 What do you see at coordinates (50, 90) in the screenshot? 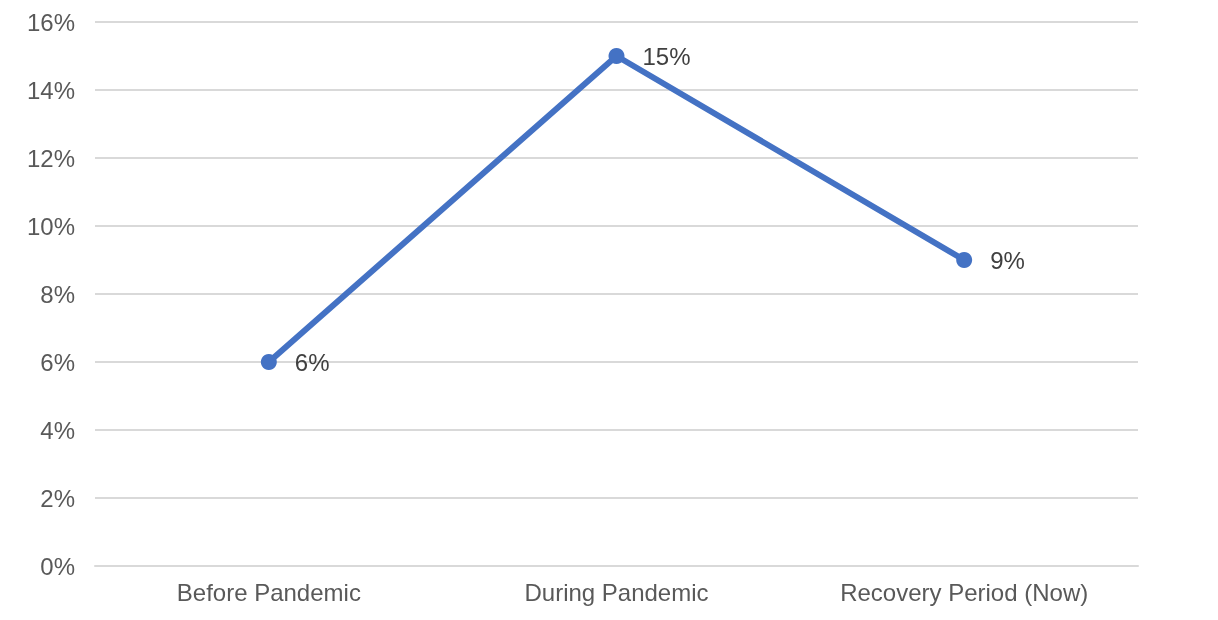
I see `y-tick-label: 14%` at bounding box center [50, 90].